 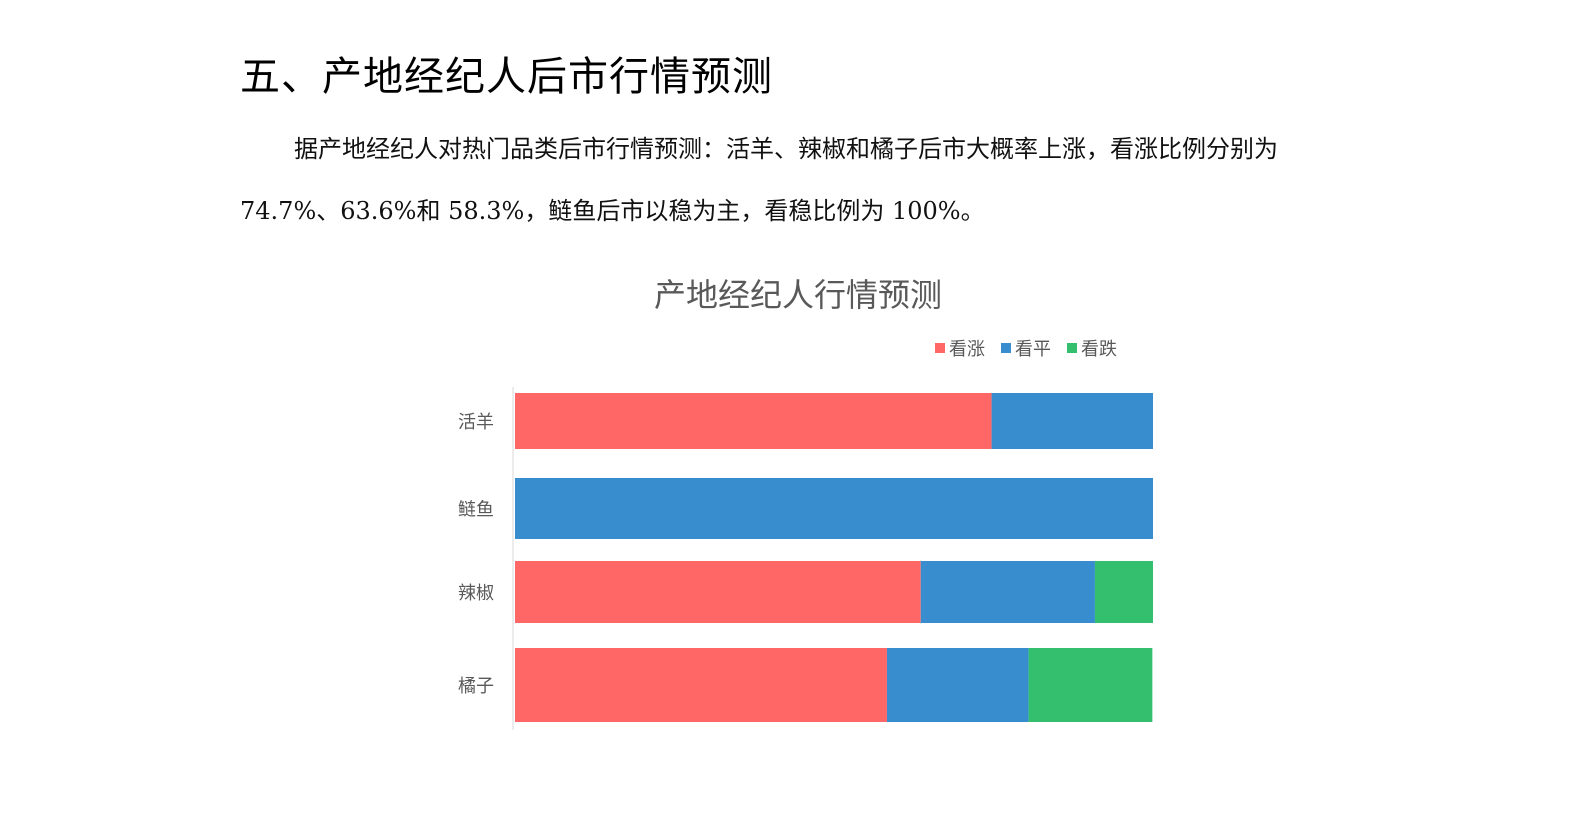 What do you see at coordinates (798, 295) in the screenshot?
I see `chart-title: 产地经纪人行情预测` at bounding box center [798, 295].